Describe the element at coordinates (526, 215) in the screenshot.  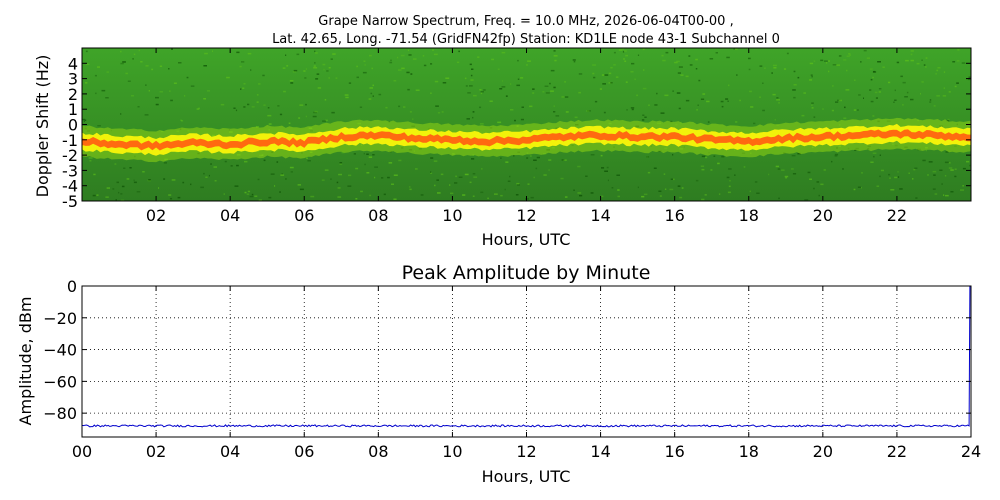
I see `spectrogram-x-tick-label: 12` at that location.